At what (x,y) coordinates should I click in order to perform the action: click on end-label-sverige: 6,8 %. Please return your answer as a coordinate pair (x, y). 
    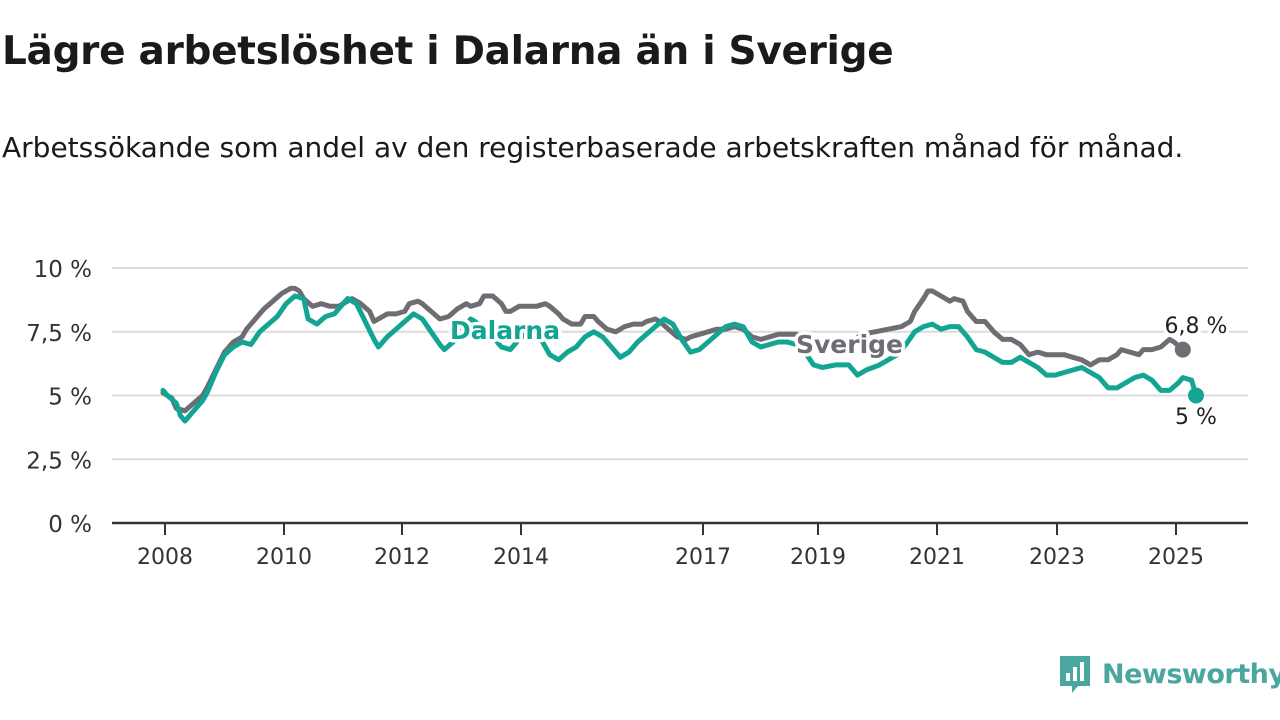
    Looking at the image, I should click on (1196, 326).